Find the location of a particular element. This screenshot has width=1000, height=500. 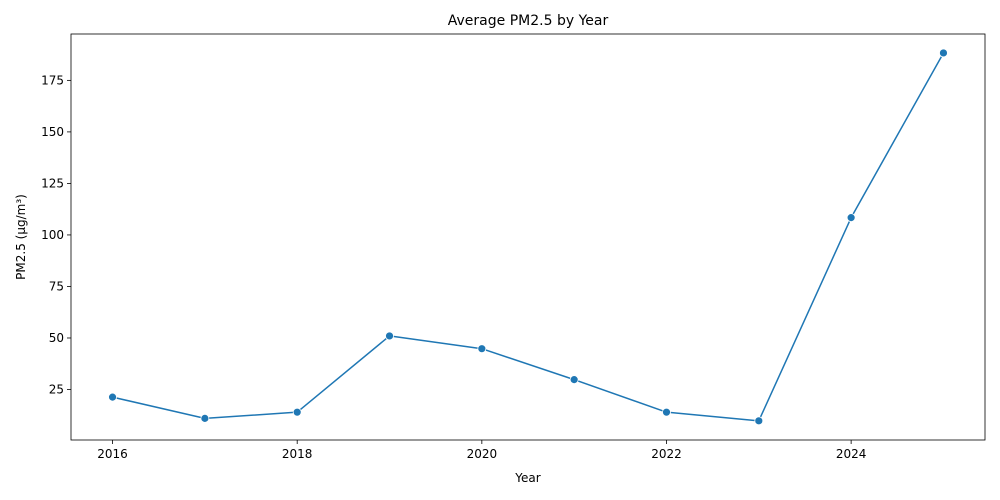

y-tick-label: 100 is located at coordinates (52, 235).